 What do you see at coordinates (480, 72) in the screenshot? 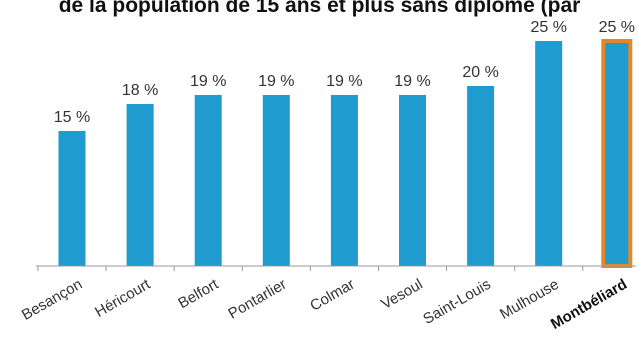
I see `data-label-saint-louis: 20 %` at bounding box center [480, 72].